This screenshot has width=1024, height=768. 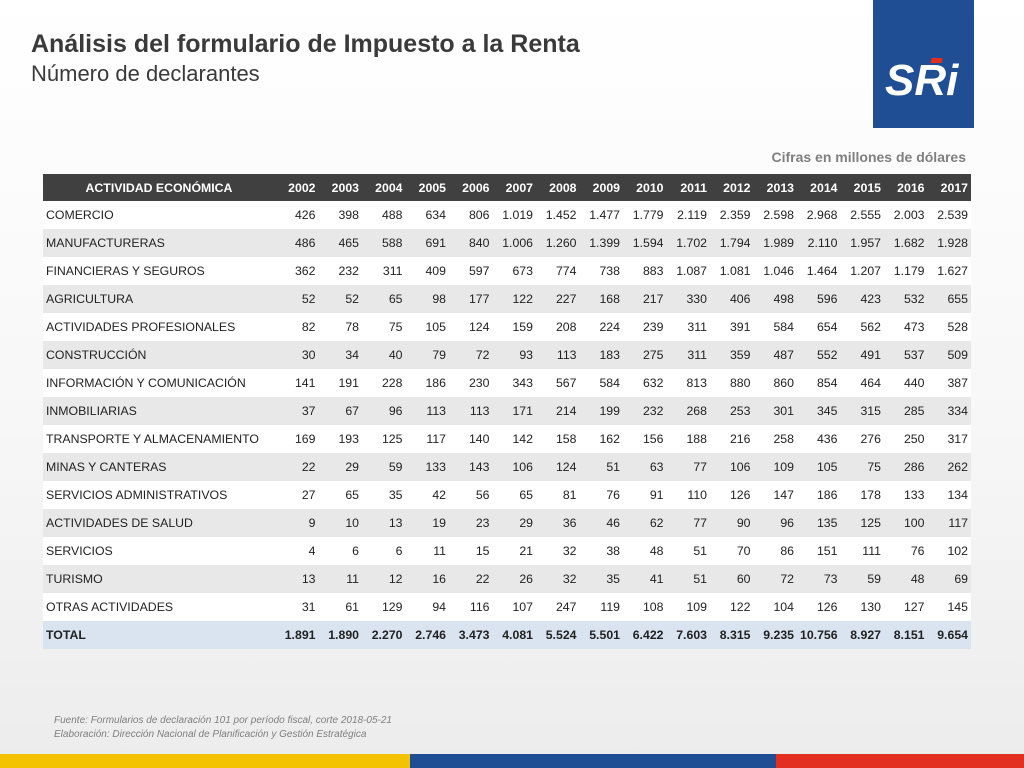 What do you see at coordinates (732, 355) in the screenshot?
I see `value-cell: 359` at bounding box center [732, 355].